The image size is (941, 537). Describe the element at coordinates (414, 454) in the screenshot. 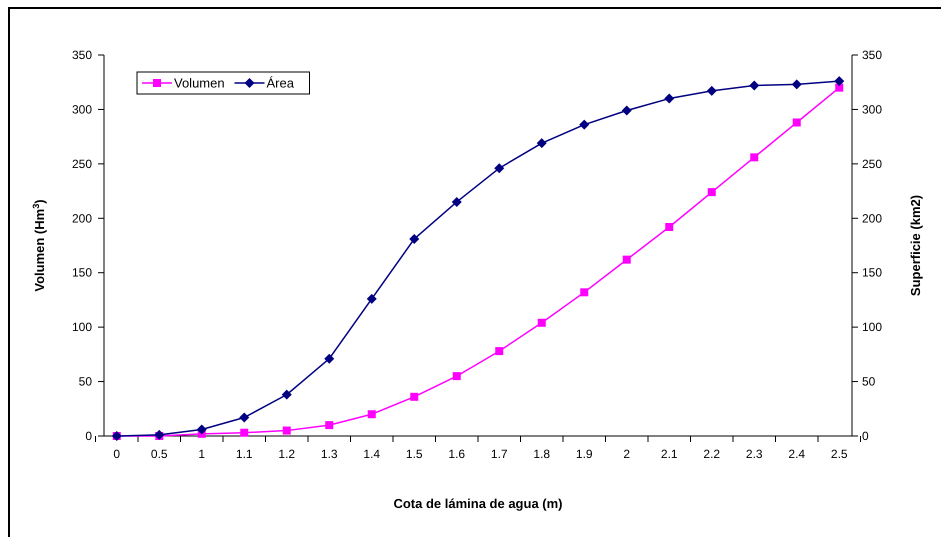

I see `x-tick-label: 1.5` at that location.